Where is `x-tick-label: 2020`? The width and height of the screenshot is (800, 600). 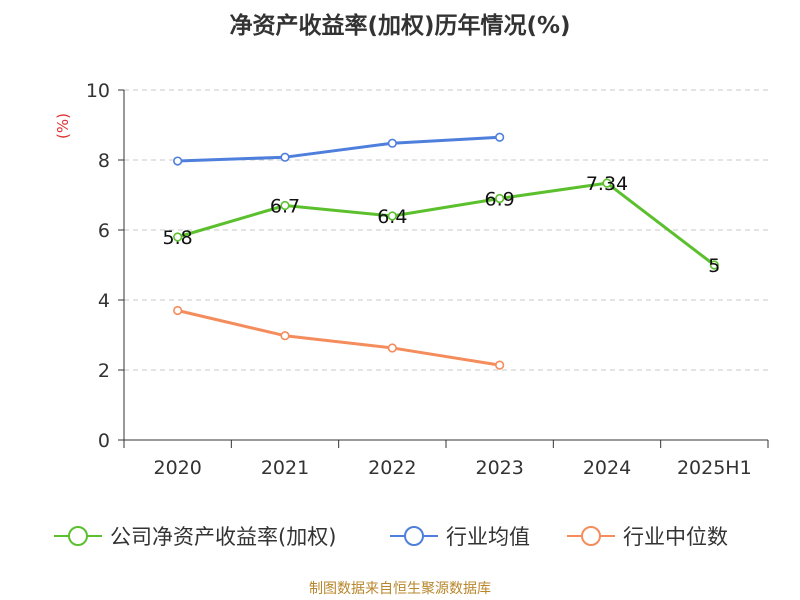 x-tick-label: 2020 is located at coordinates (177, 468).